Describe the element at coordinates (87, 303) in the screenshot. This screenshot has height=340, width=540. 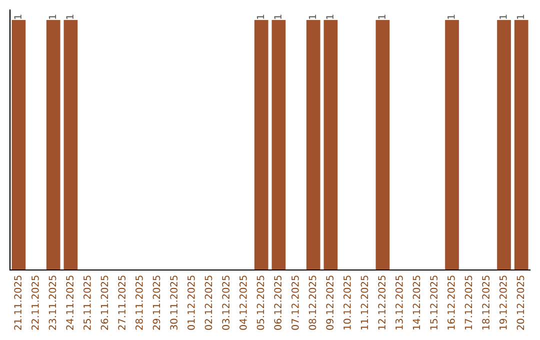
I see `x-tick-label: 25.11.2025` at that location.